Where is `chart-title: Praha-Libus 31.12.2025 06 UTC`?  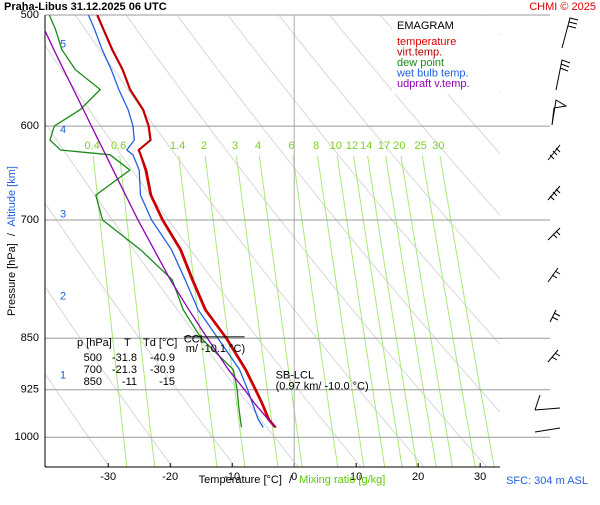
chart-title: Praha-Libus 31.12.2025 06 UTC is located at coordinates (85, 7).